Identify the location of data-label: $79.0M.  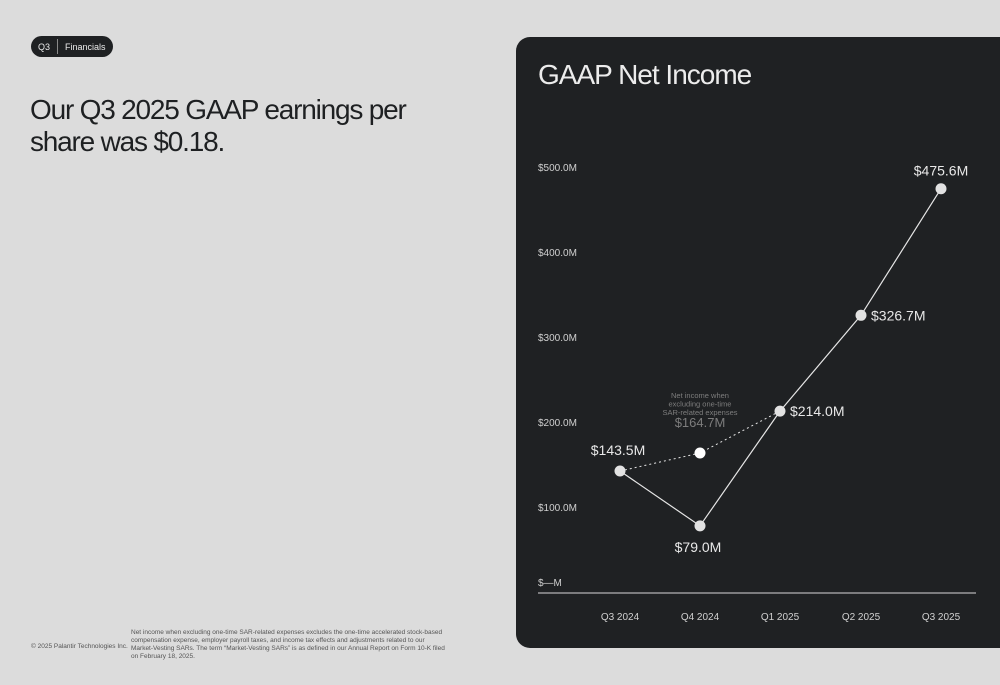
(698, 547).